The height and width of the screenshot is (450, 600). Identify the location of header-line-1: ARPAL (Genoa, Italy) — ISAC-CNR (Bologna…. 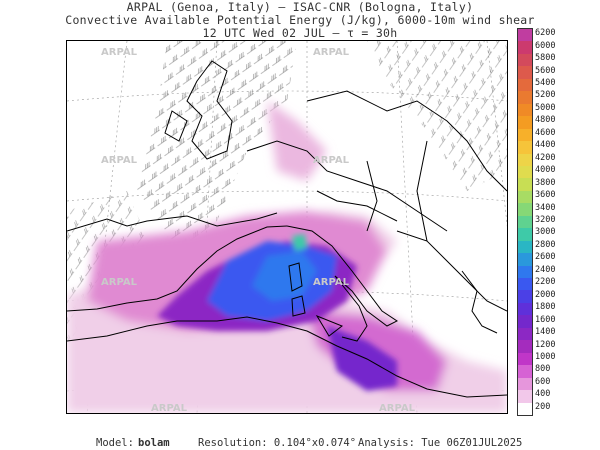
(300, 7).